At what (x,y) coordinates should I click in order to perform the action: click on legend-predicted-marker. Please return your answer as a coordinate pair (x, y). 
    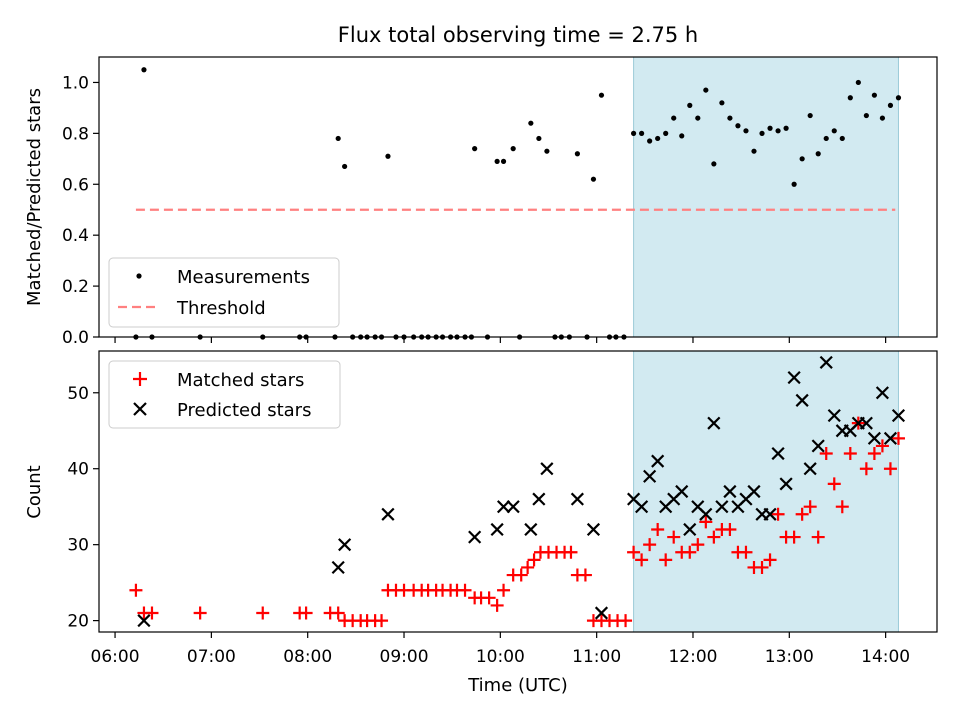
    Looking at the image, I should click on (140, 409).